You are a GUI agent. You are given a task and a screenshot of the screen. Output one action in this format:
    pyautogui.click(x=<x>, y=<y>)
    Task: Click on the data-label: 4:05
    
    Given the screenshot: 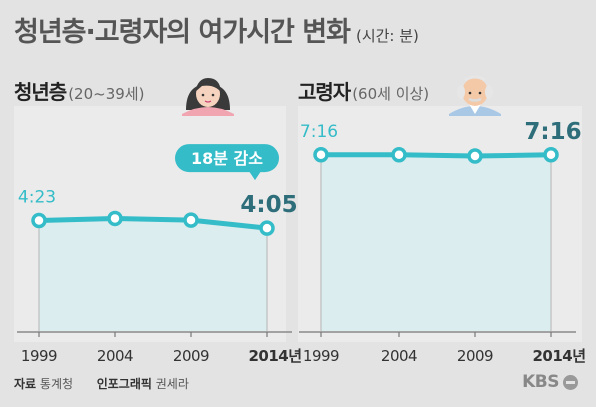 What is the action you would take?
    pyautogui.click(x=268, y=205)
    